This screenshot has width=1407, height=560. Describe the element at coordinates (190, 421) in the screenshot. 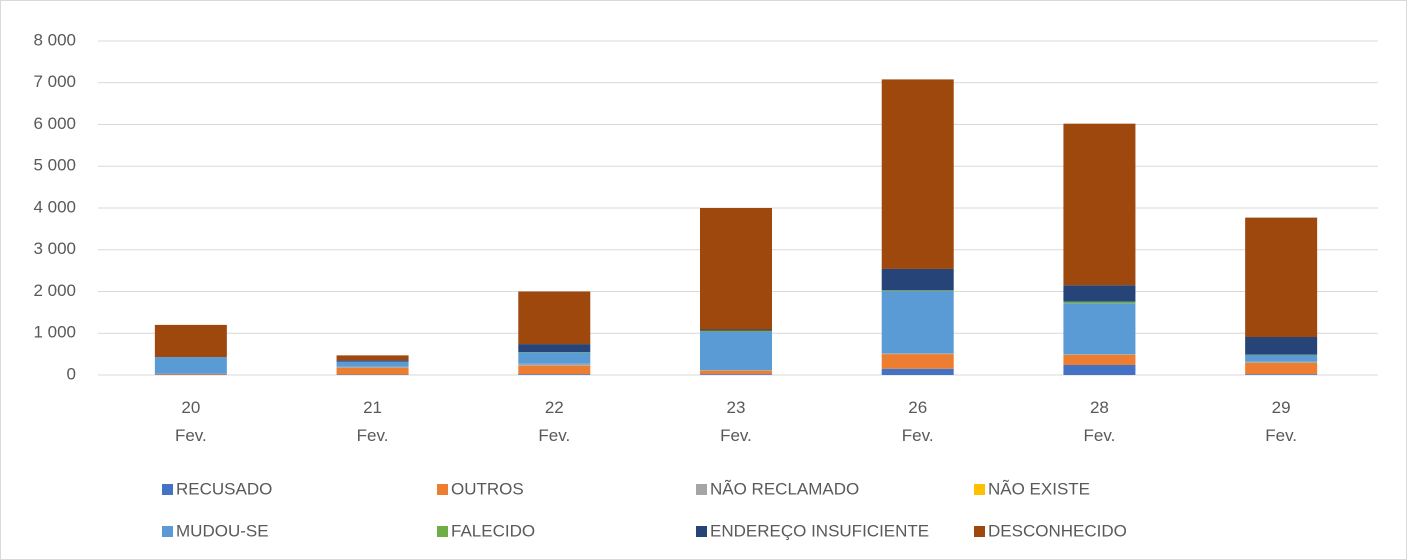

I see `x-tick-label: 20 Fev.` at that location.